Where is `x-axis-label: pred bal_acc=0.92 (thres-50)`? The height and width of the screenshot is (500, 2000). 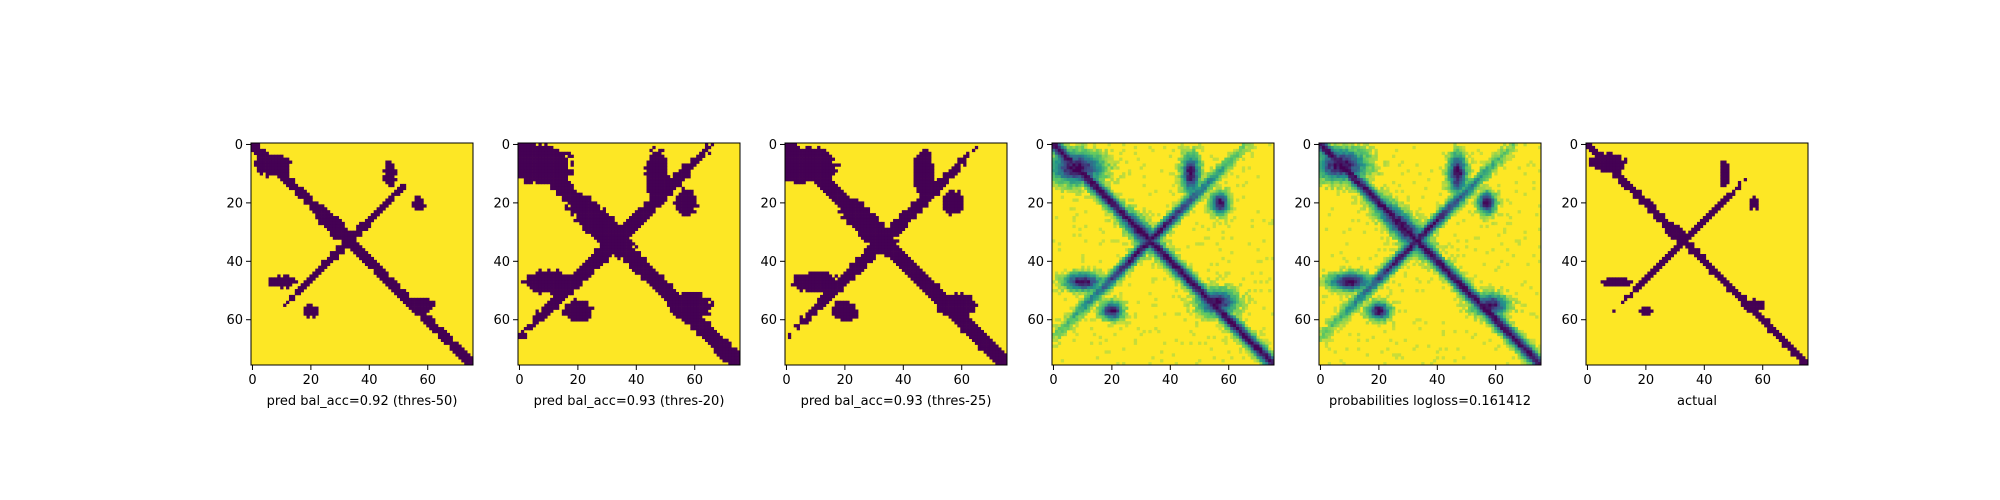
x-axis-label: pred bal_acc=0.92 (thres-50) is located at coordinates (362, 401).